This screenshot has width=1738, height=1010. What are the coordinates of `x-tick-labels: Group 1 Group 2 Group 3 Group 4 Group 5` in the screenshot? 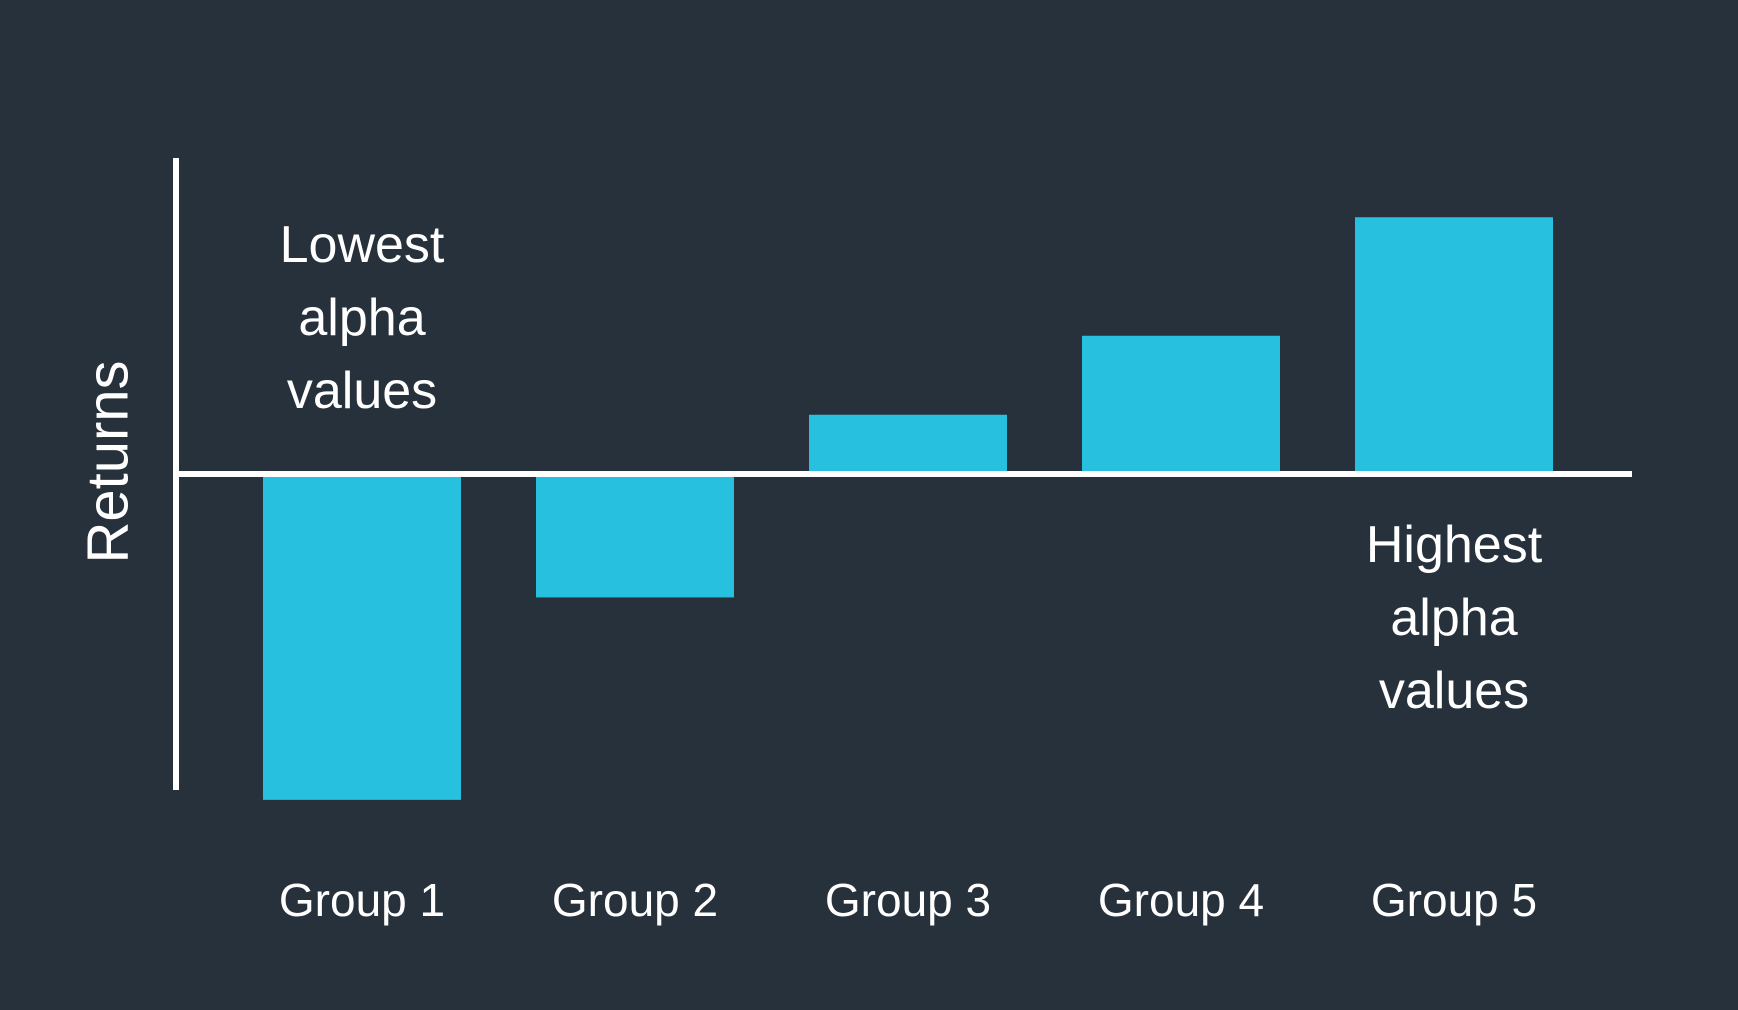 It's located at (908, 900).